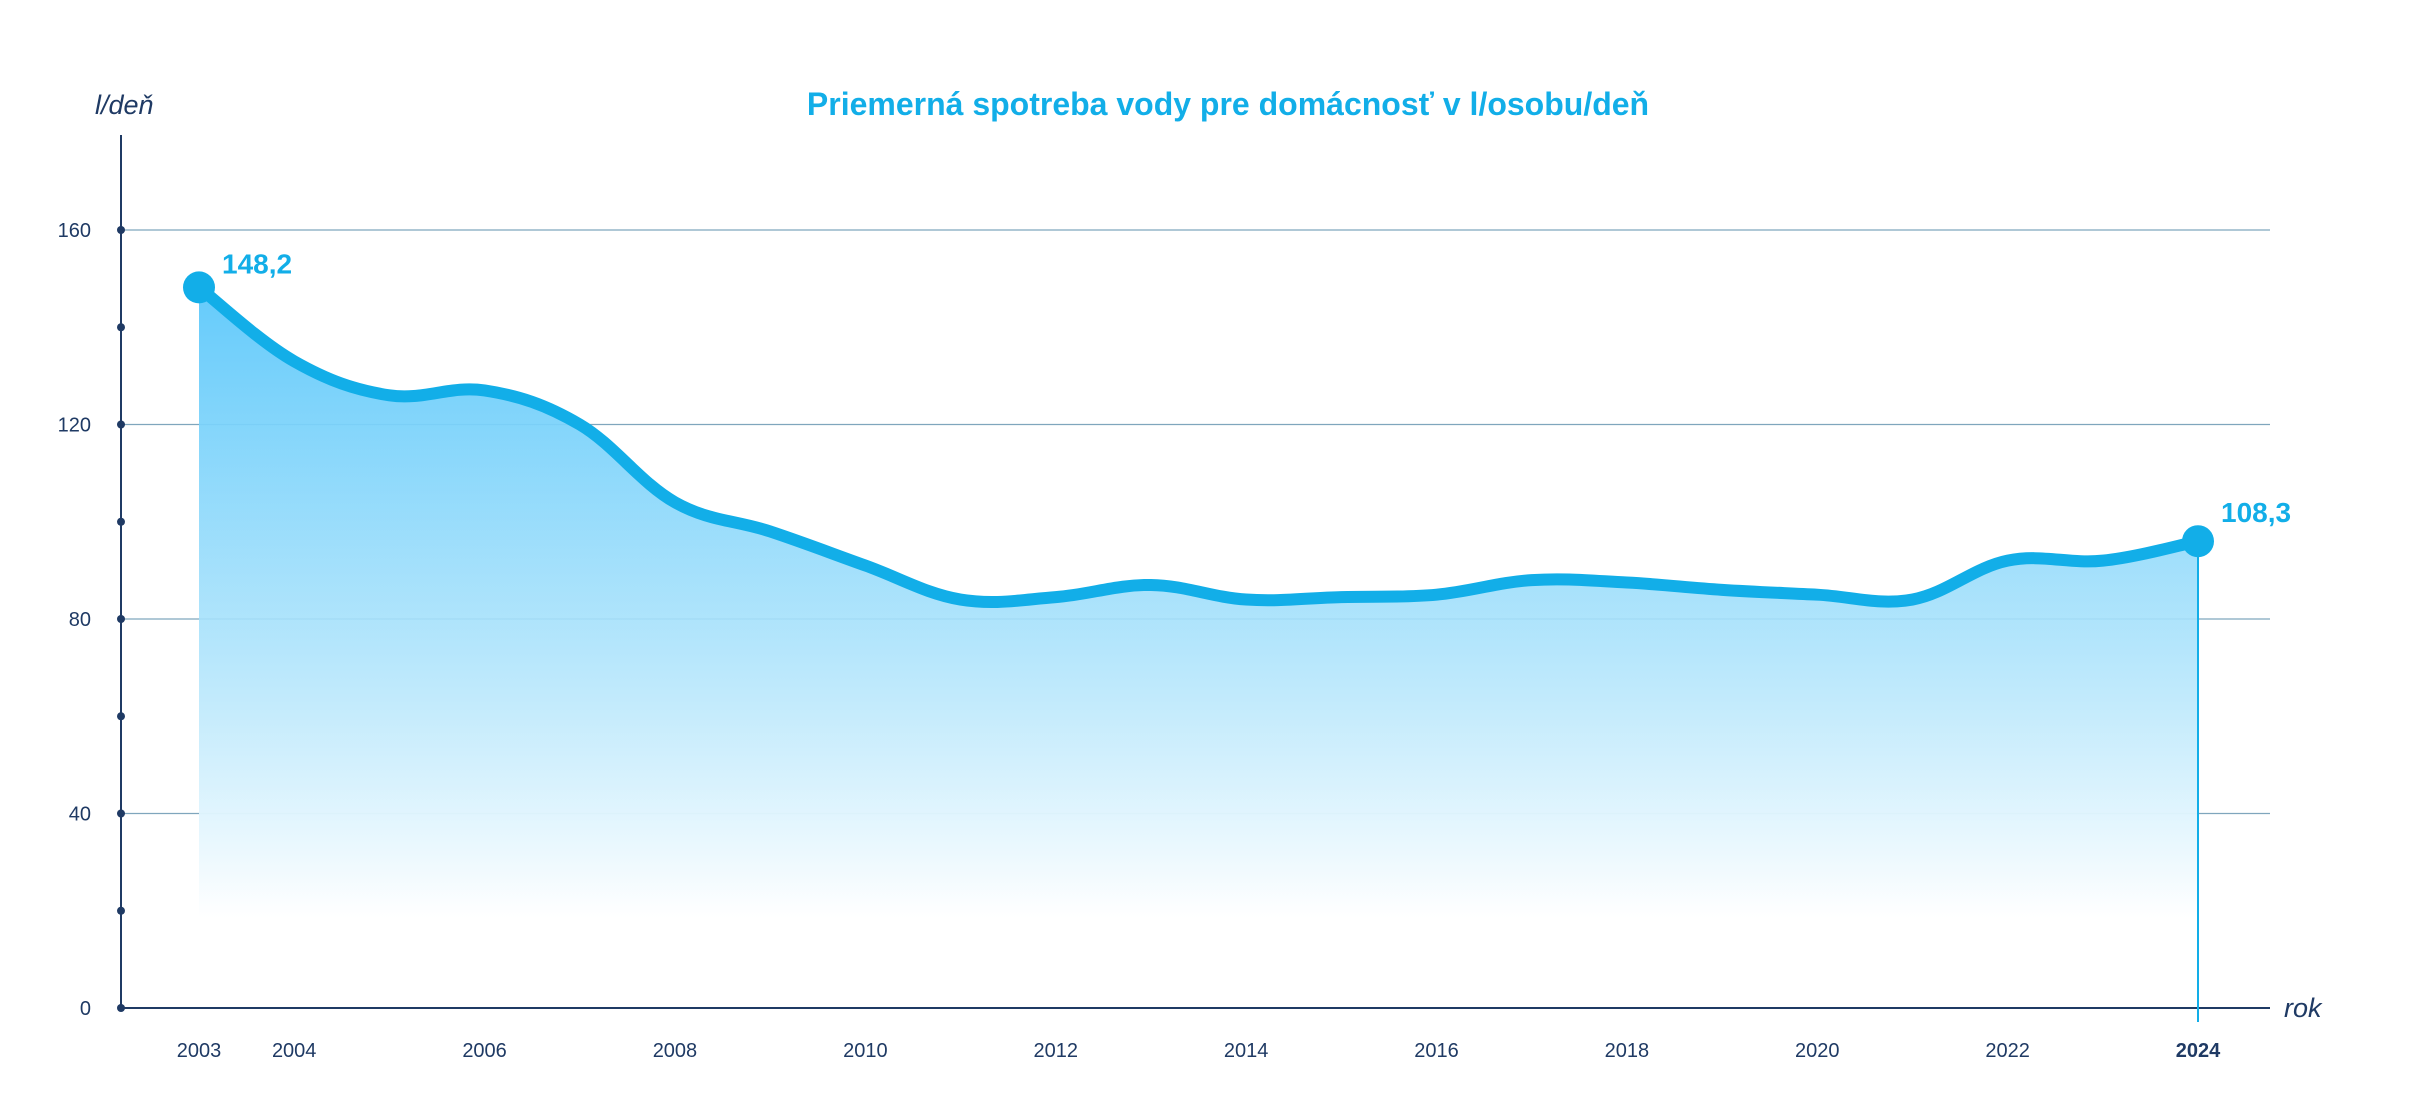 Image resolution: width=2433 pixels, height=1107 pixels. Describe the element at coordinates (1817, 1051) in the screenshot. I see `x-tick-label-2020: 2020` at that location.